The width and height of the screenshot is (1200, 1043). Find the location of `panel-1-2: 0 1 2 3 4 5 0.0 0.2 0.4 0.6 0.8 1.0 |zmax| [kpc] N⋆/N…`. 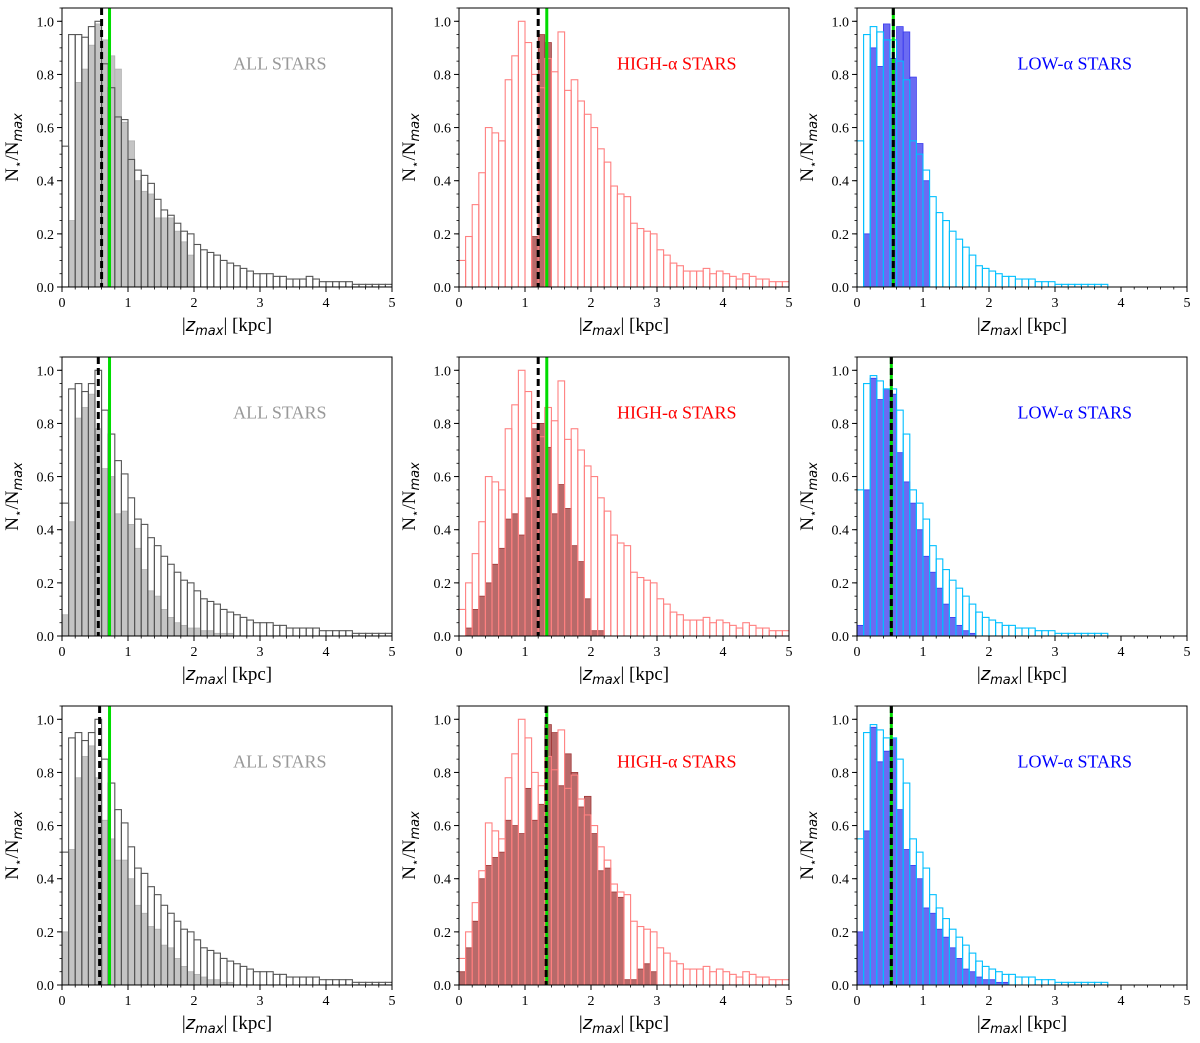

panel-1-2: 0 1 2 3 4 5 0.0 0.2 0.4 0.6 0.8 1.0 |zmax| [kpc] N⋆/N… is located at coordinates (596, 173).